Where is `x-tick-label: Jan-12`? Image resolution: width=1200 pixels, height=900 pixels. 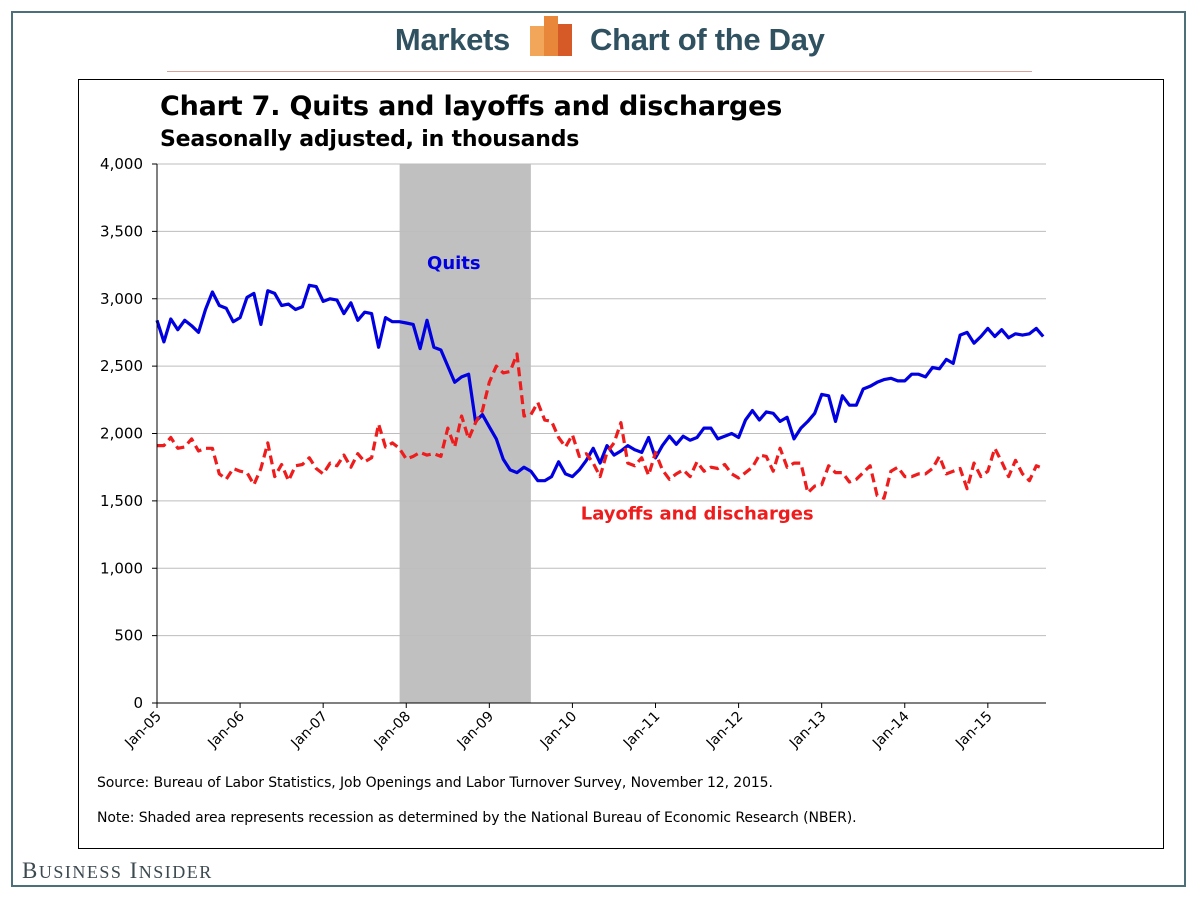 x-tick-label: Jan-12 is located at coordinates (724, 730).